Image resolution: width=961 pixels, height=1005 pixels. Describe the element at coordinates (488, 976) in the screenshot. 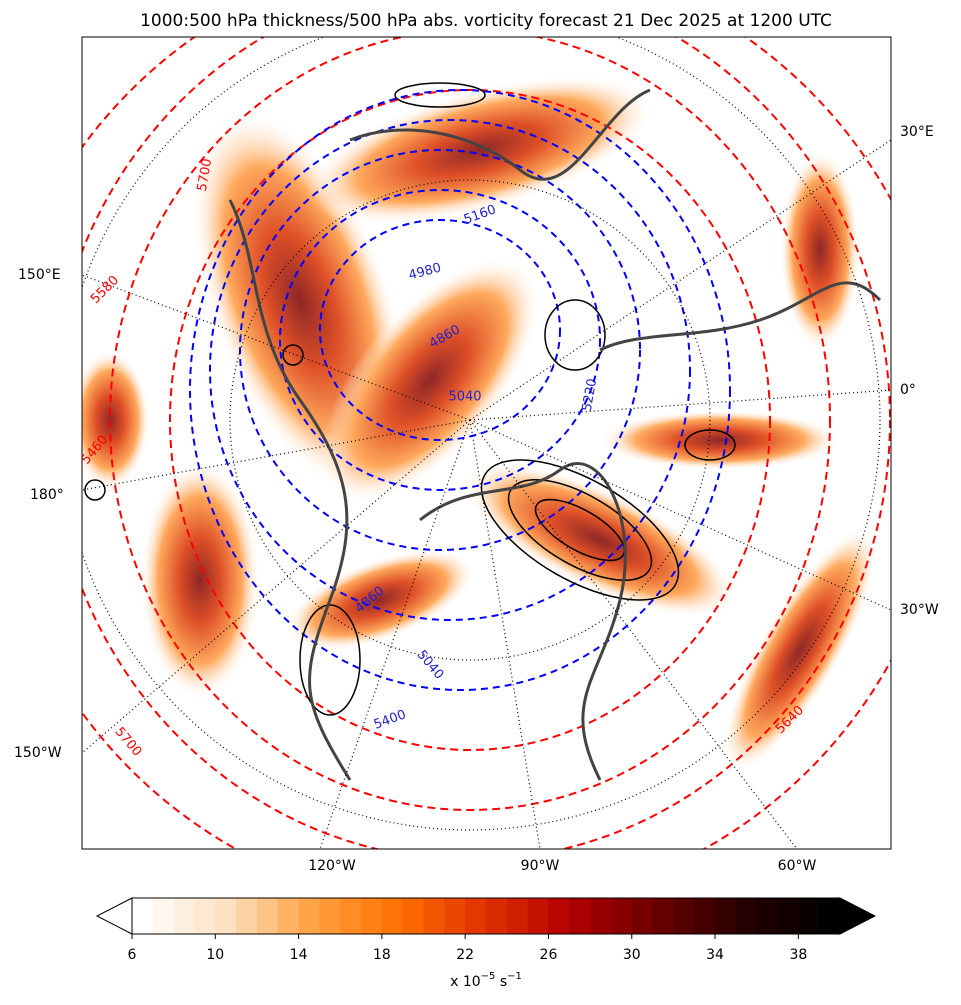

I see `colorbar-label-part: −5` at that location.